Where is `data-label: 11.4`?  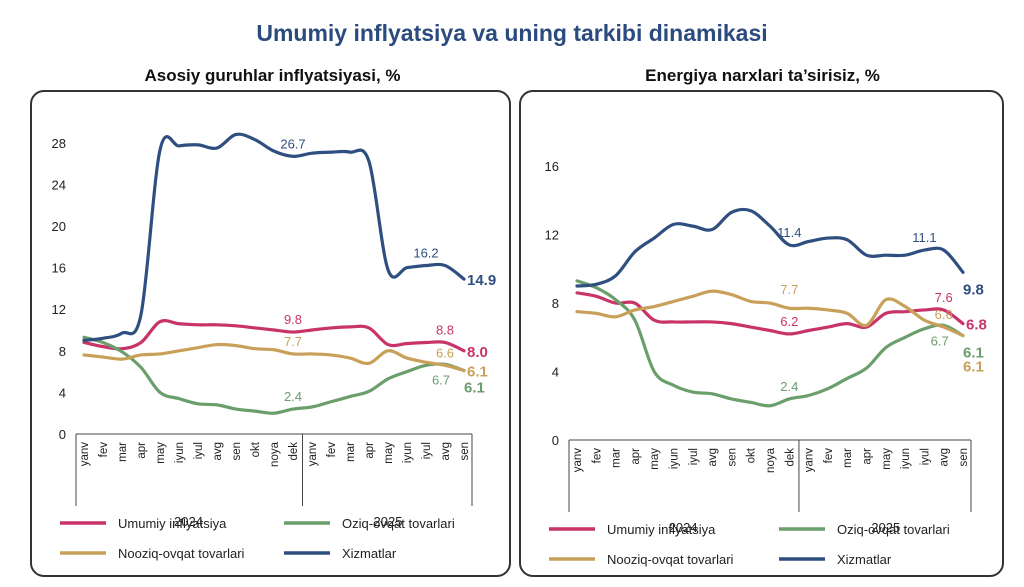
data-label: 11.4 is located at coordinates (789, 232).